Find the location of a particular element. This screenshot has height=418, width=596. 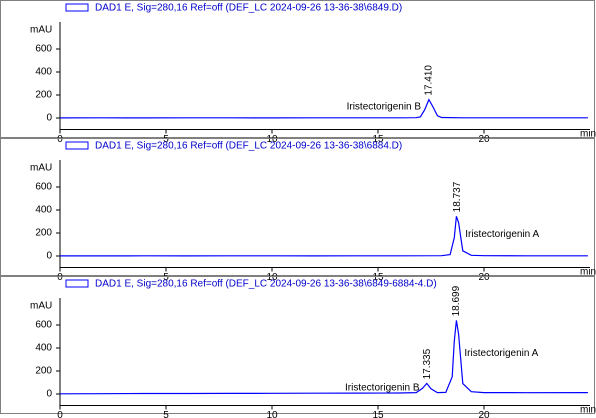

peak-label: 18.699 is located at coordinates (456, 300).